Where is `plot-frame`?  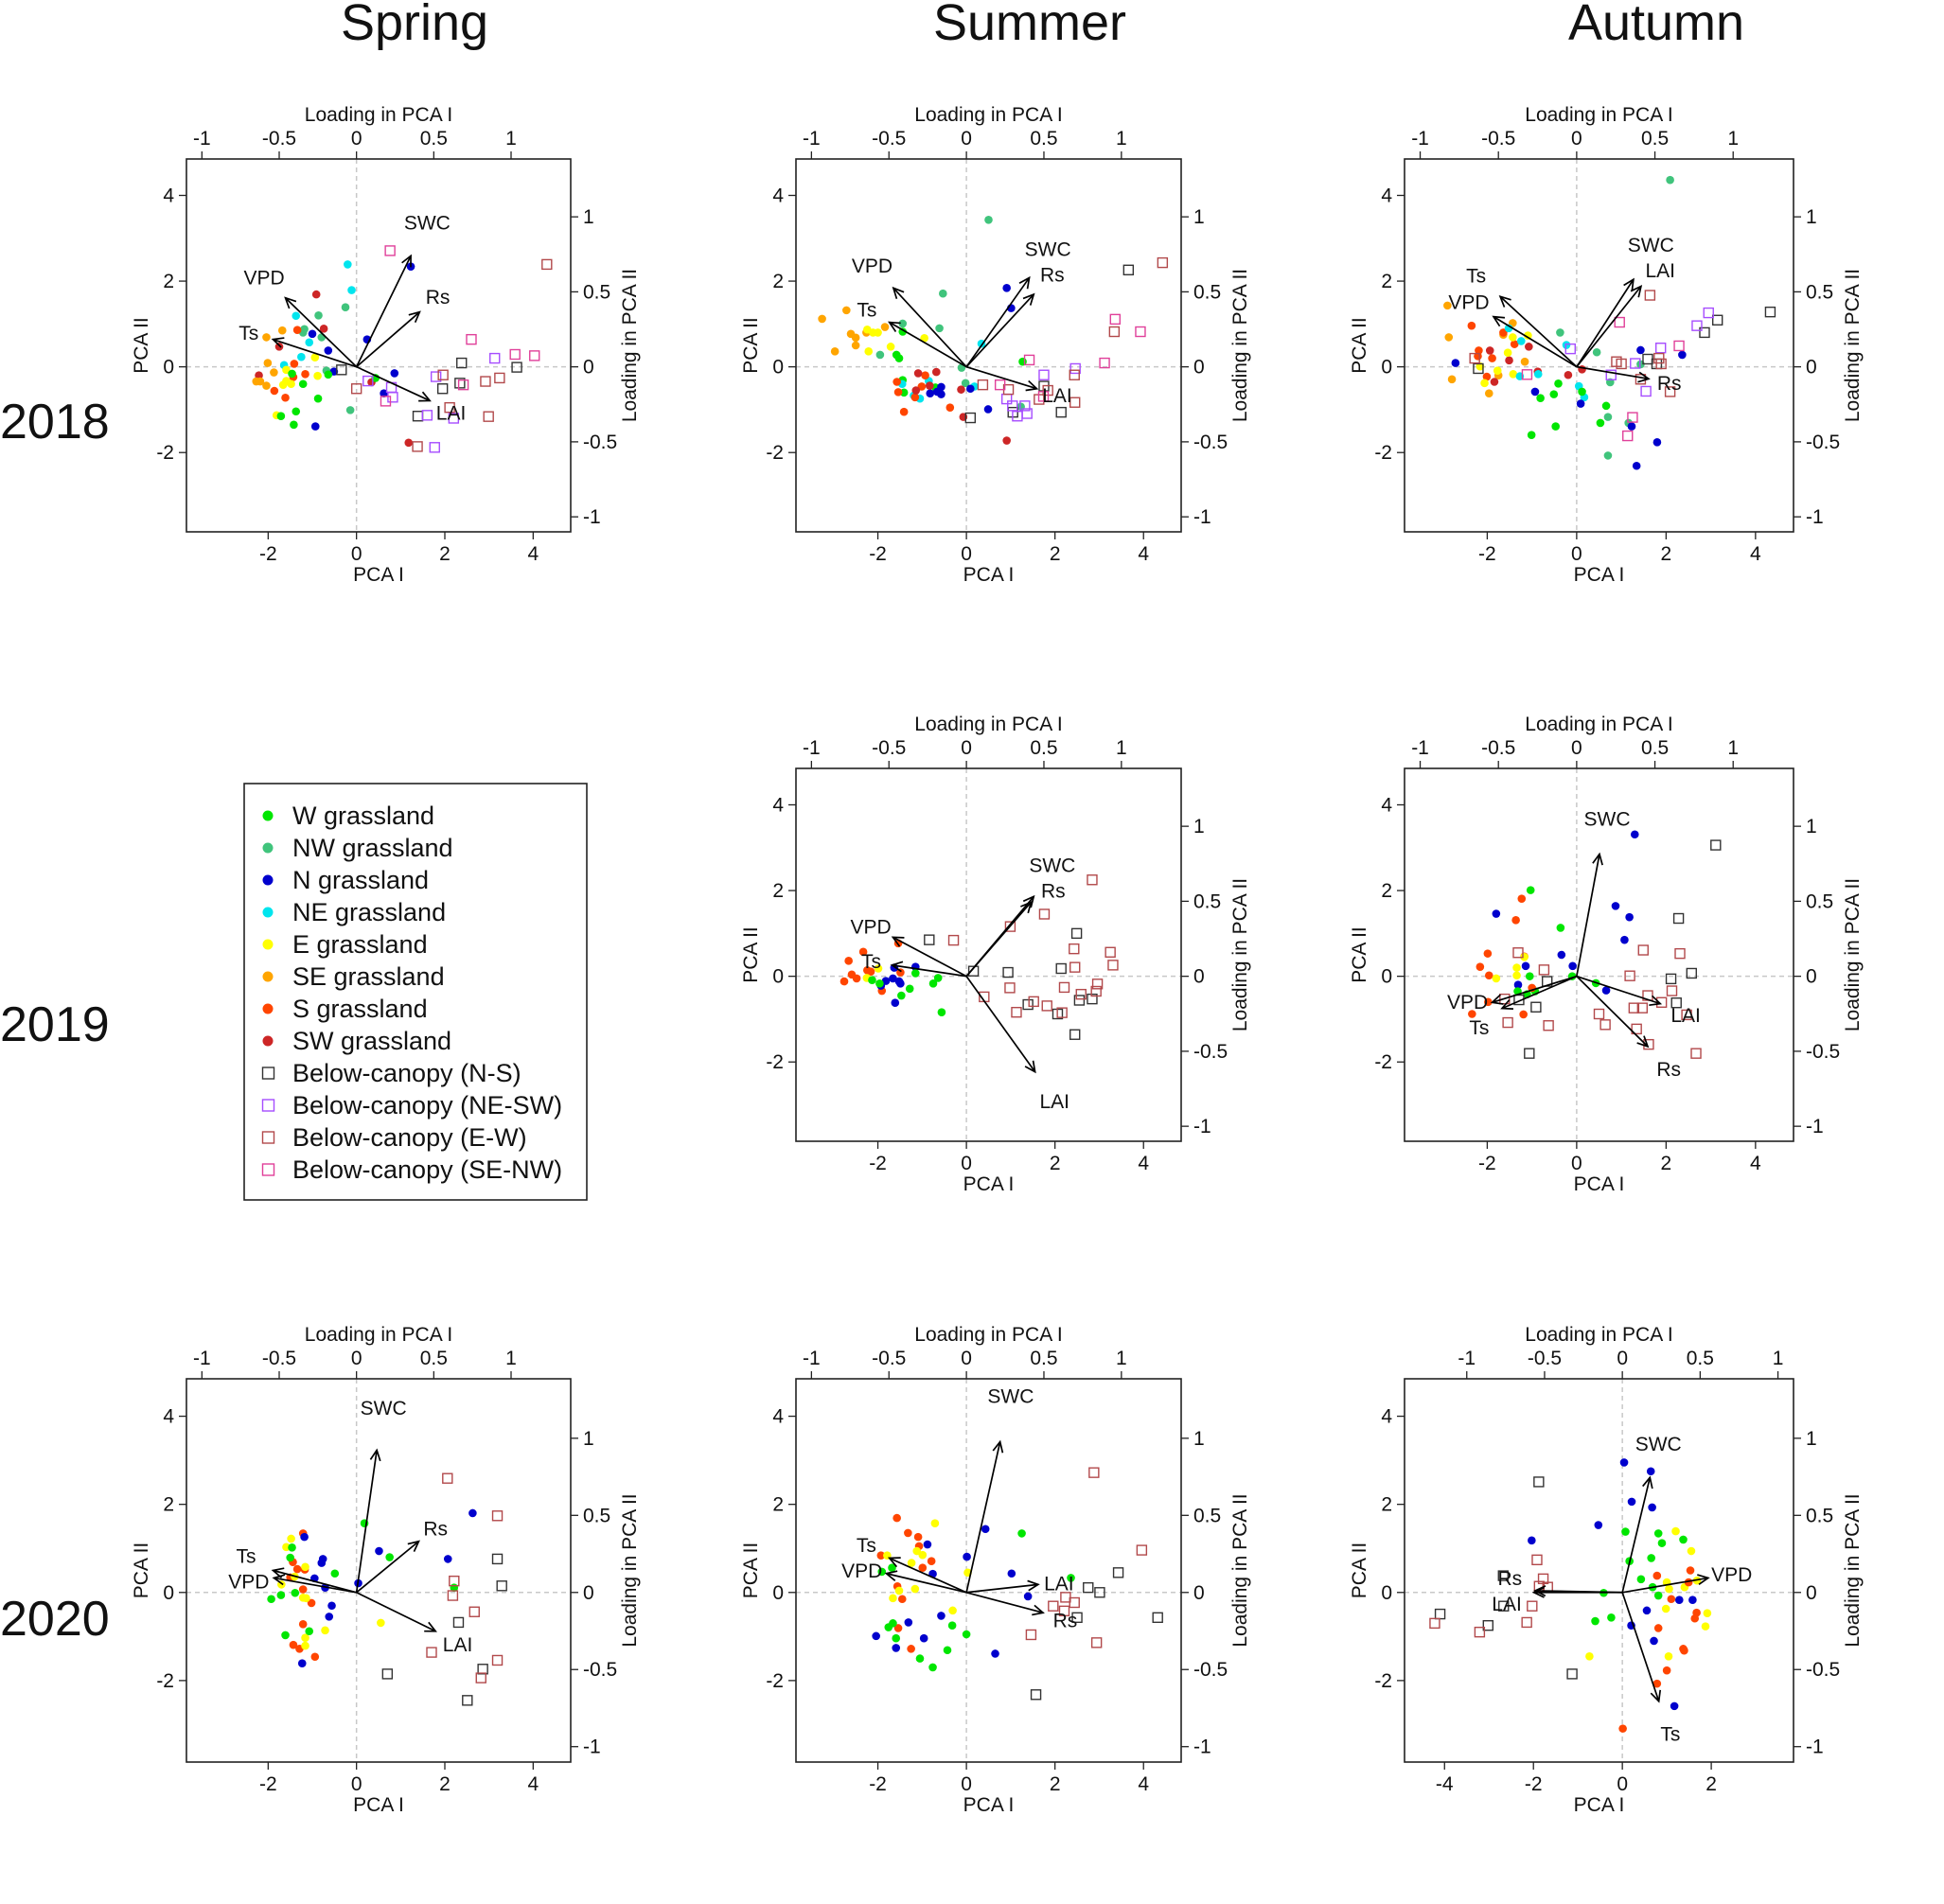
plot-frame is located at coordinates (379, 1570).